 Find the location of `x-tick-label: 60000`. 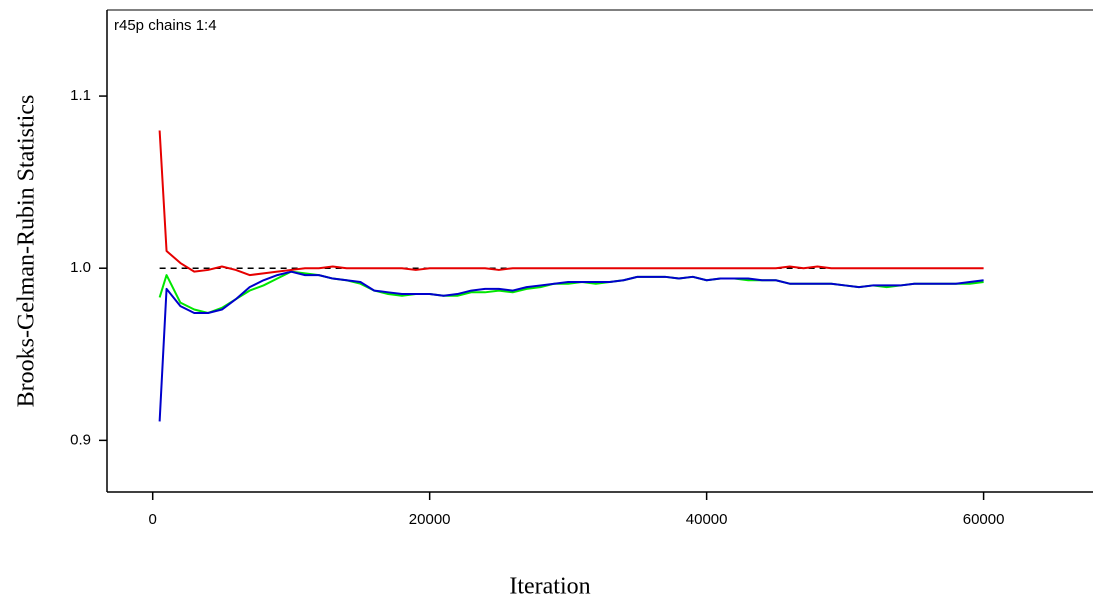

x-tick-label: 60000 is located at coordinates (984, 519).